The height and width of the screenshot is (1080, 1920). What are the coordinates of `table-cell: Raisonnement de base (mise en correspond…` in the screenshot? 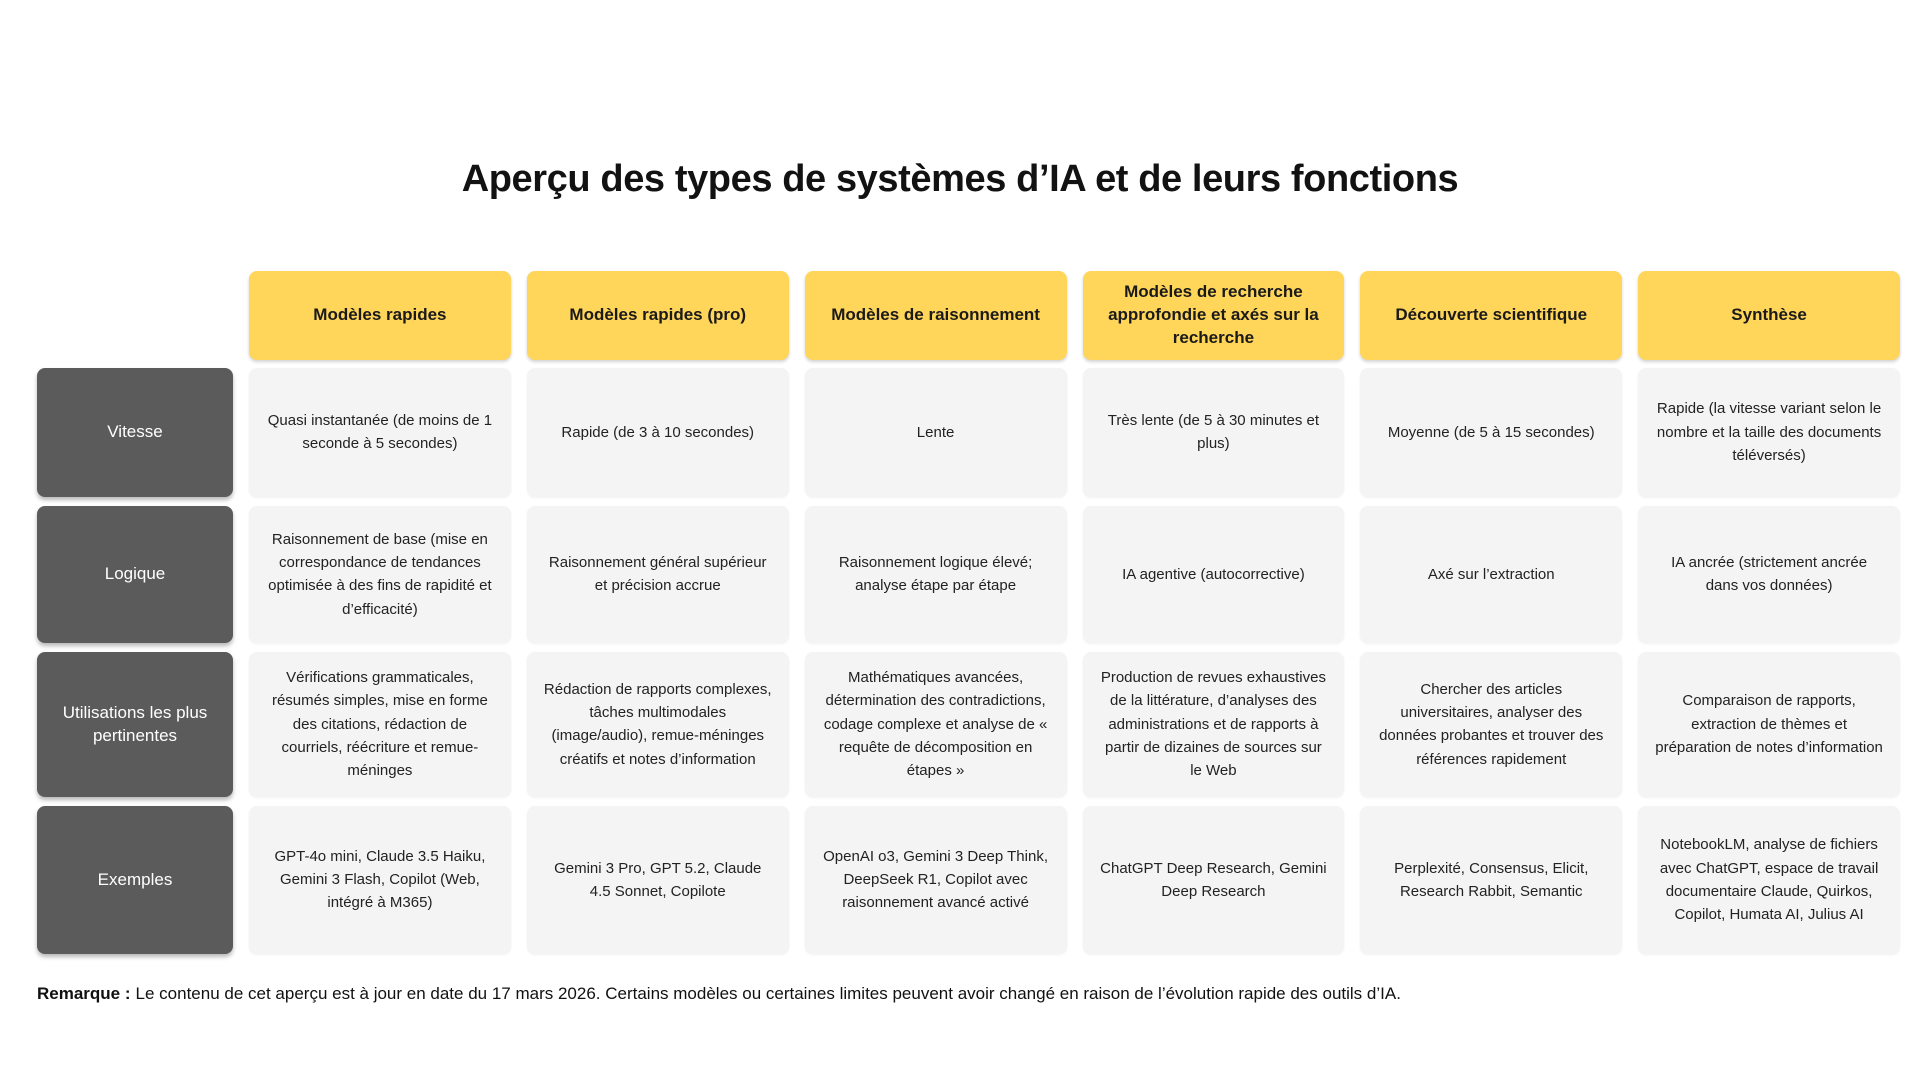 It's located at (380, 574).